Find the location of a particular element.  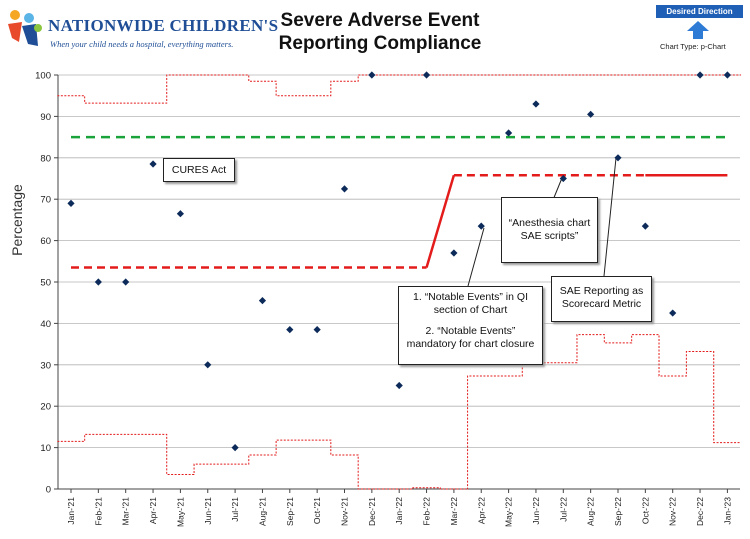

annotation-cures-act: CURES Act is located at coordinates (199, 170).